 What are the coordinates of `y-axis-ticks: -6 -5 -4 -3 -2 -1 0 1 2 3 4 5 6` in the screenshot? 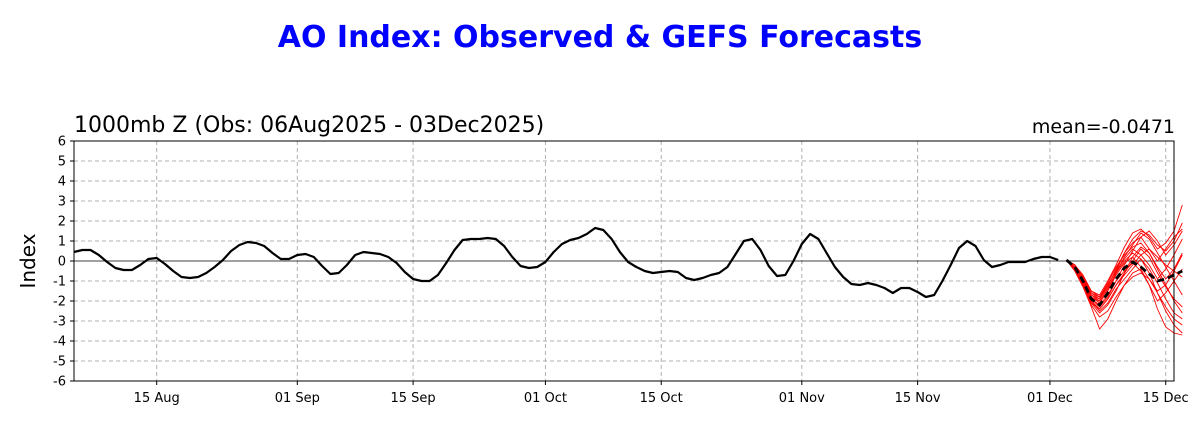 It's located at (63, 262).